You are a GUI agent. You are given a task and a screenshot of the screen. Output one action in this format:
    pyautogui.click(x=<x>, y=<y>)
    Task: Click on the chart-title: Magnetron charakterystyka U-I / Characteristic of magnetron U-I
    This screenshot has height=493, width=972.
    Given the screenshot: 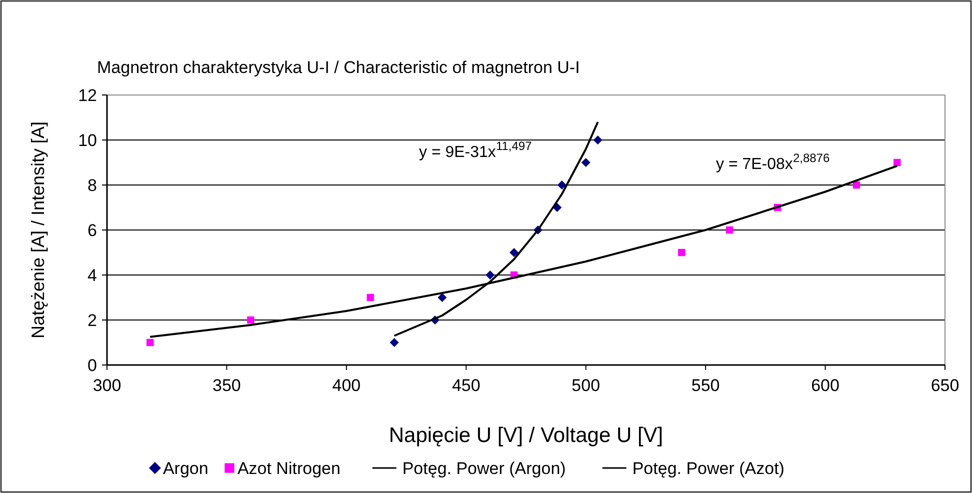 What is the action you would take?
    pyautogui.click(x=338, y=67)
    